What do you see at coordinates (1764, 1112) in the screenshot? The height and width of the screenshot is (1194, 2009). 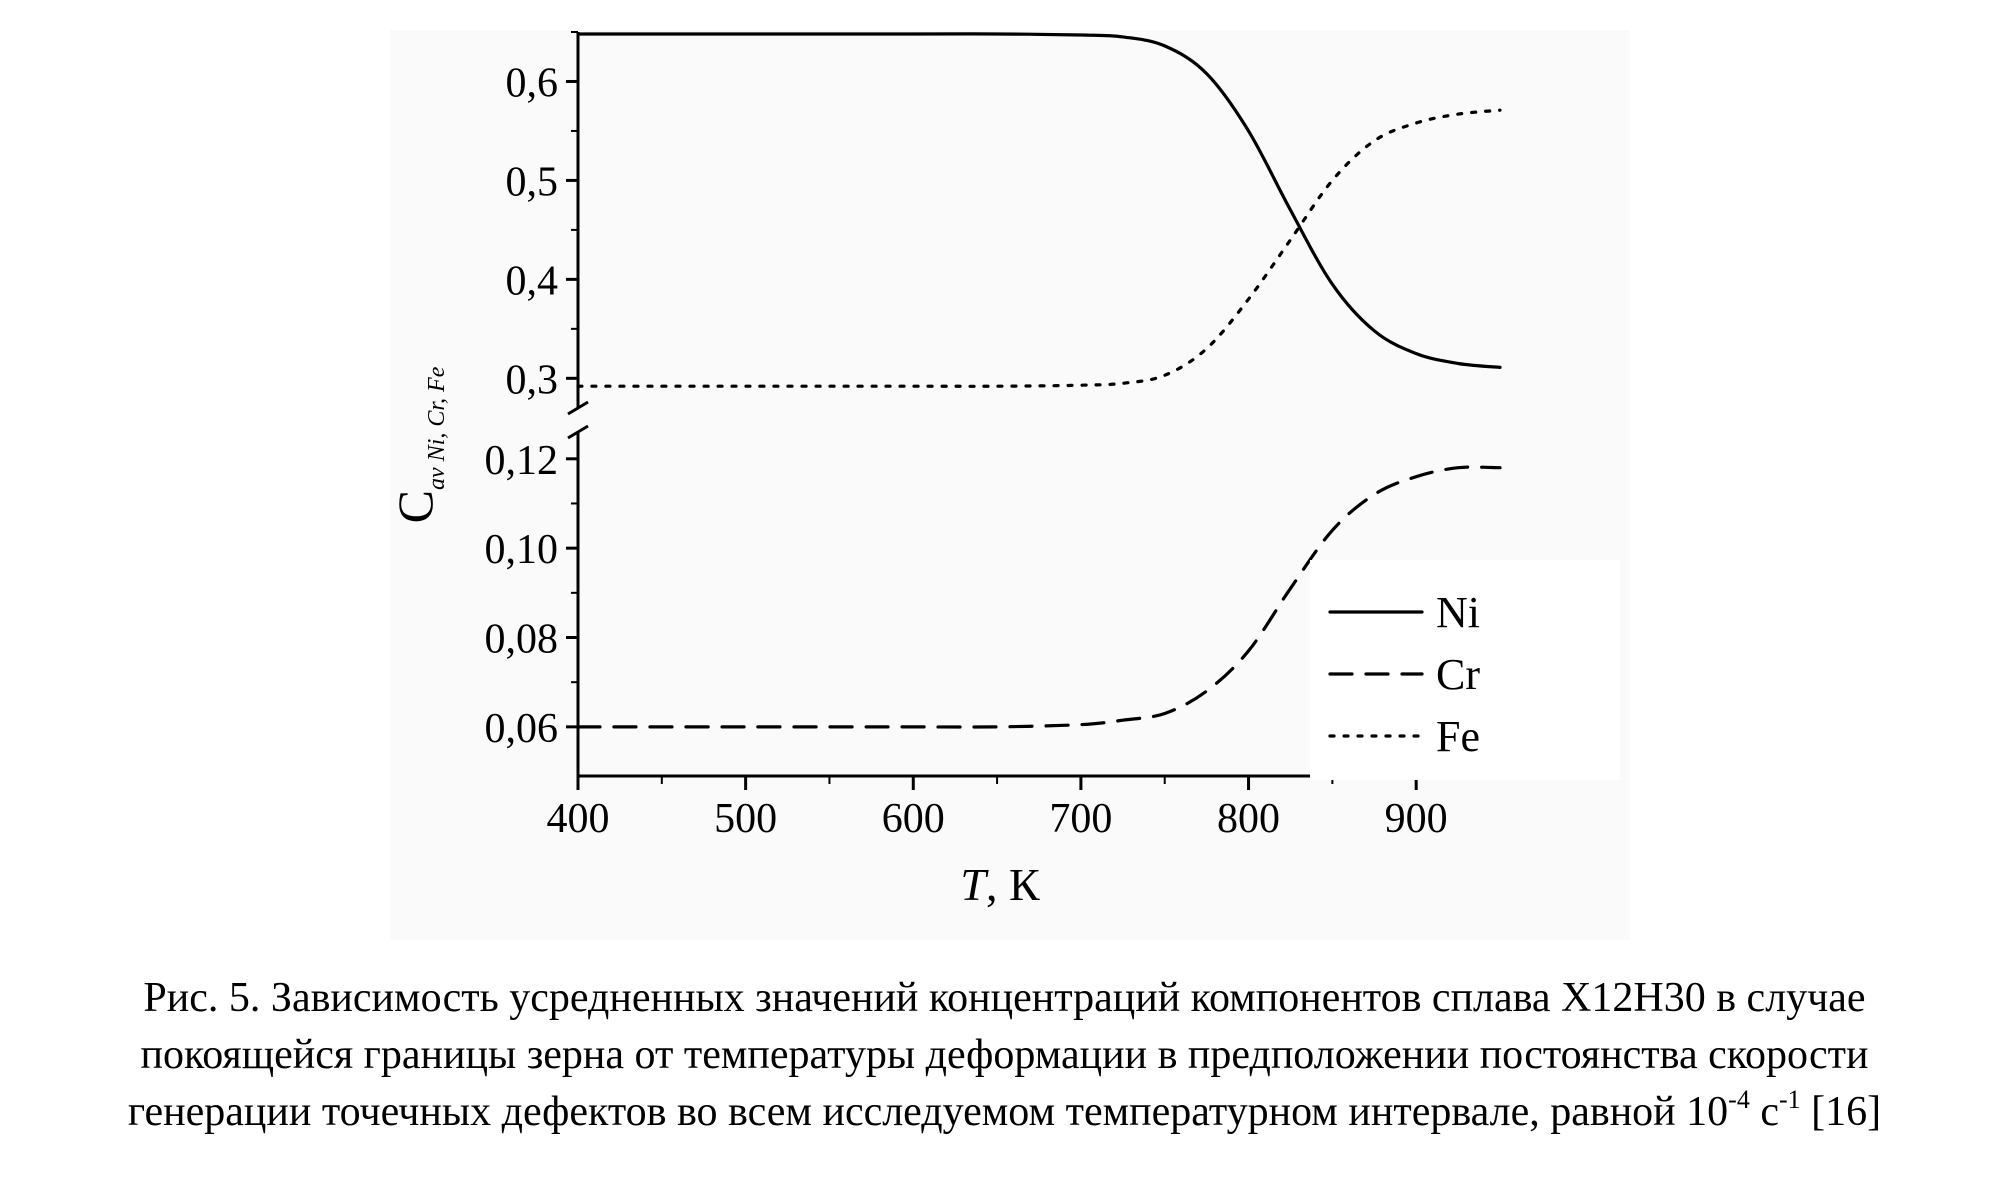 I see `caption-line-3-mid: с` at bounding box center [1764, 1112].